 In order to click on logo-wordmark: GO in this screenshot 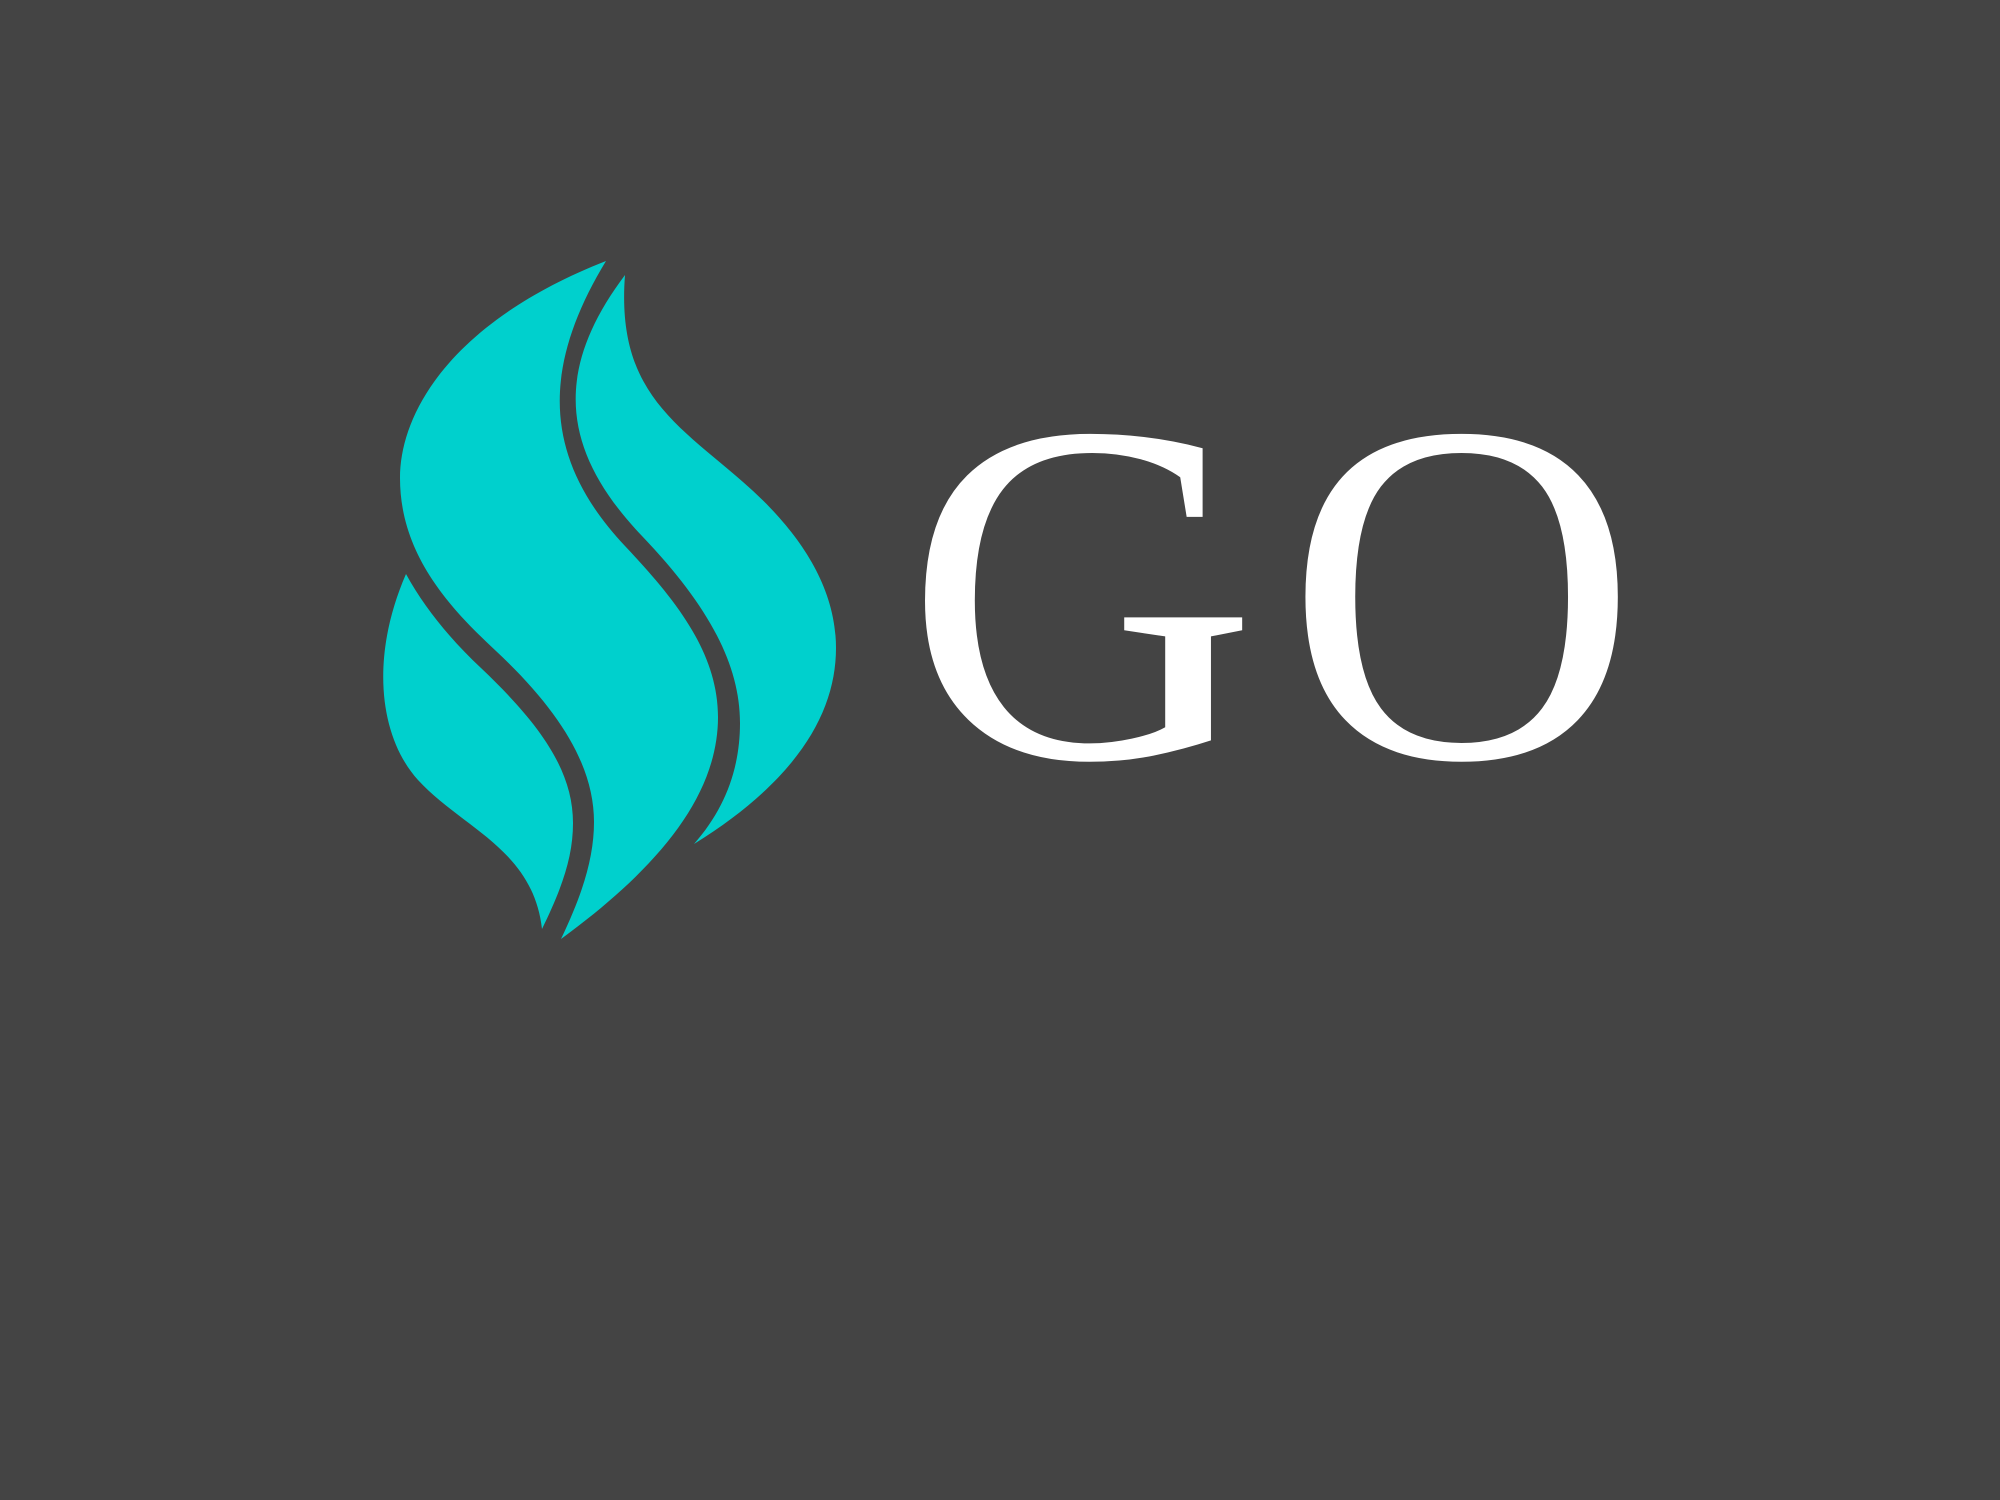, I will do `click(1285, 592)`.